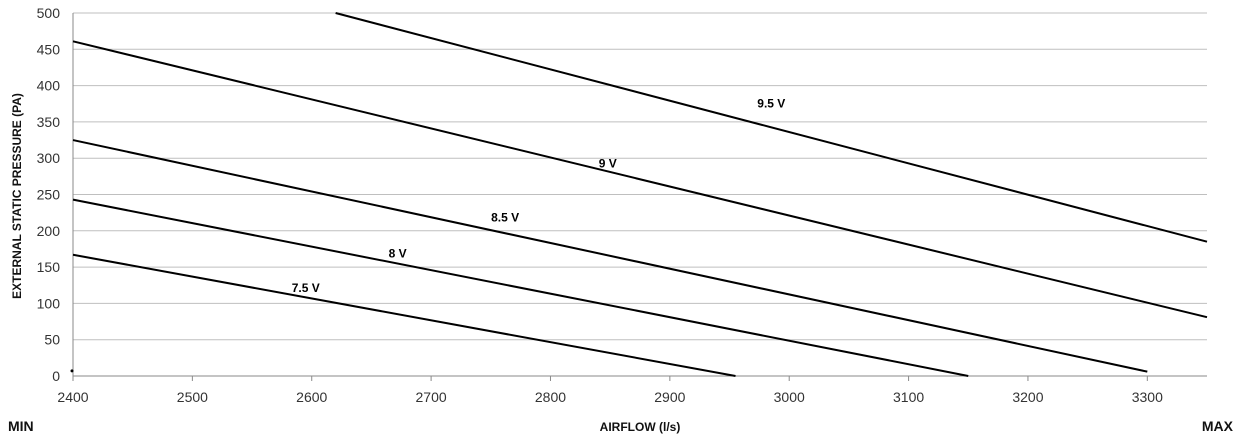  Describe the element at coordinates (1217, 426) in the screenshot. I see `max-label: MAX` at that location.